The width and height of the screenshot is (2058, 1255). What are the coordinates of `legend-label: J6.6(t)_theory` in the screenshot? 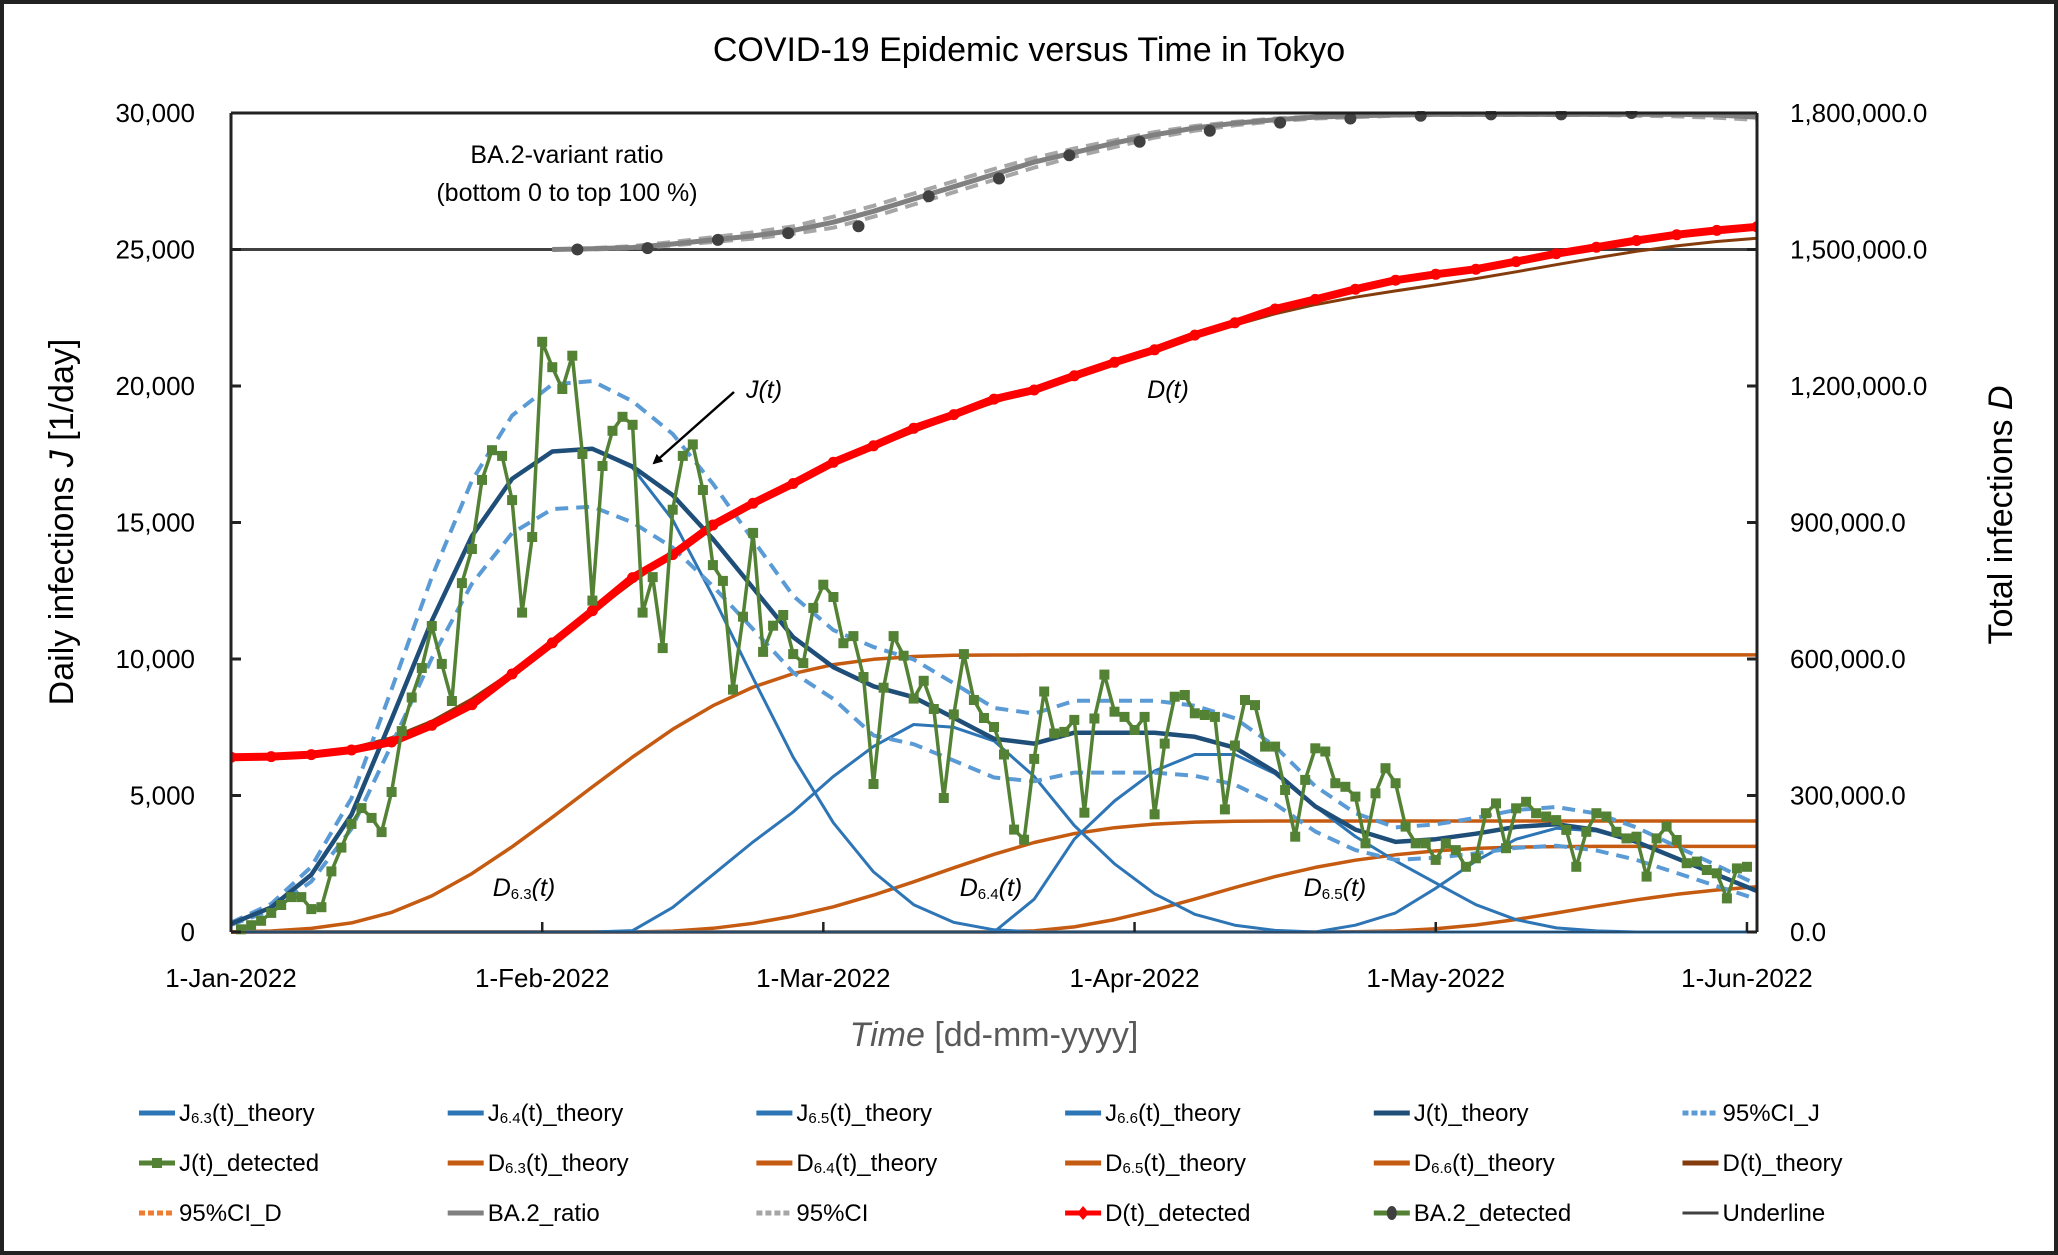 It's located at (1173, 1113).